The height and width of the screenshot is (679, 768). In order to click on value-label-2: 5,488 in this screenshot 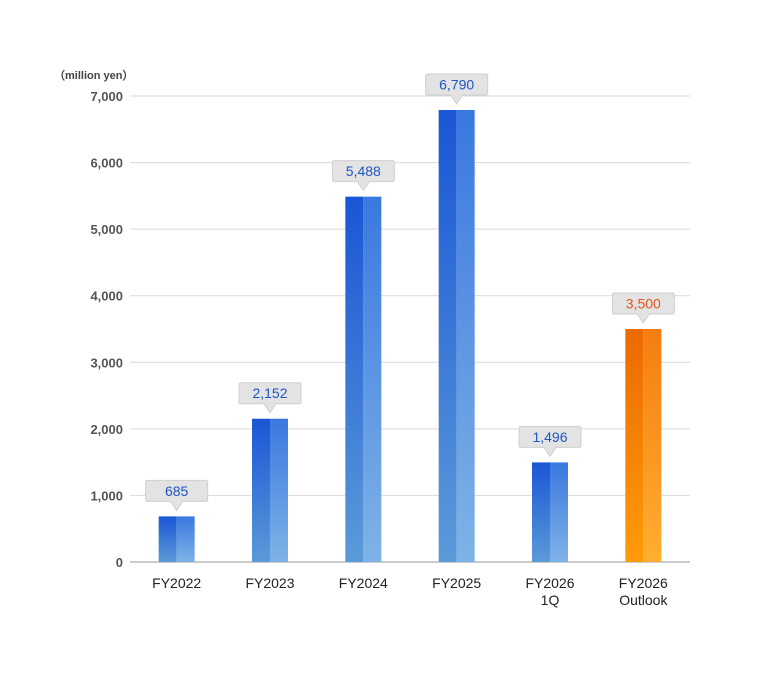, I will do `click(363, 171)`.